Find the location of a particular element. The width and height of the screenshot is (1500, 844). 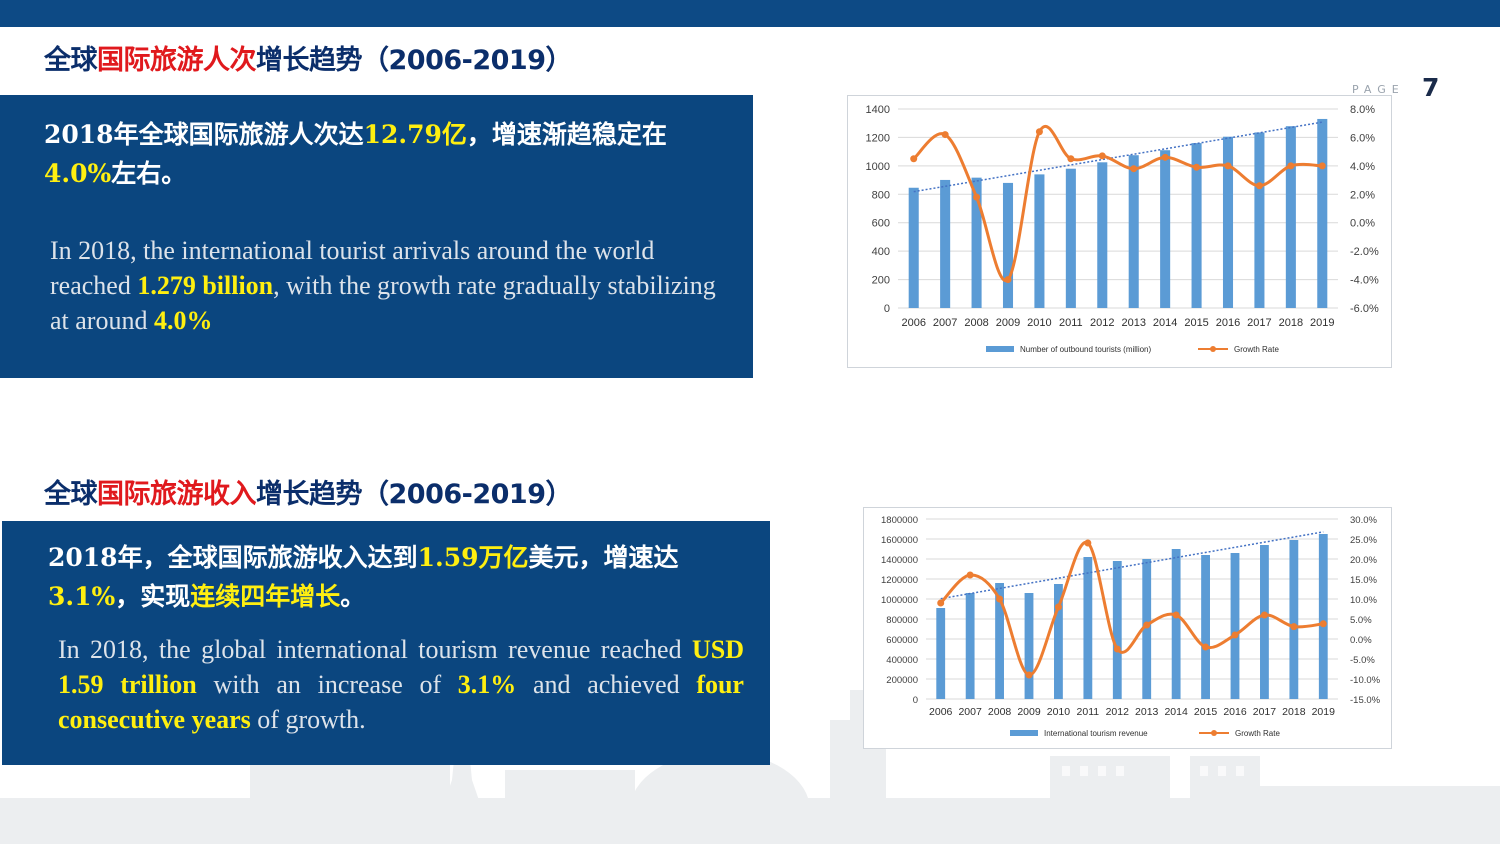

y-left-tick-label: 1000000 is located at coordinates (899, 600).